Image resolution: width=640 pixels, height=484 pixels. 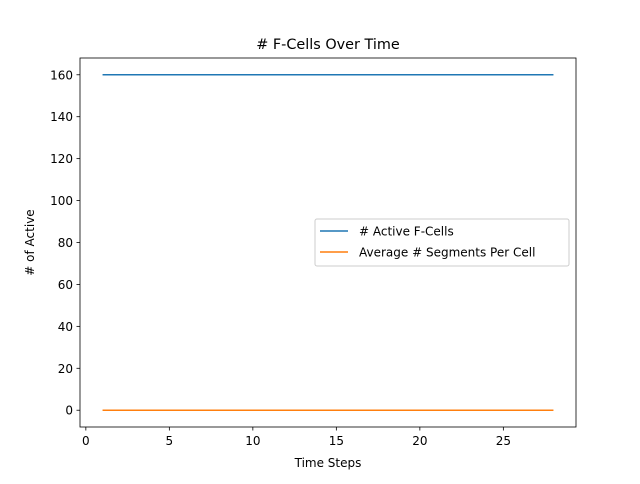 What do you see at coordinates (447, 253) in the screenshot?
I see `legend-label-average-segments: Average # Segments Per Cell` at bounding box center [447, 253].